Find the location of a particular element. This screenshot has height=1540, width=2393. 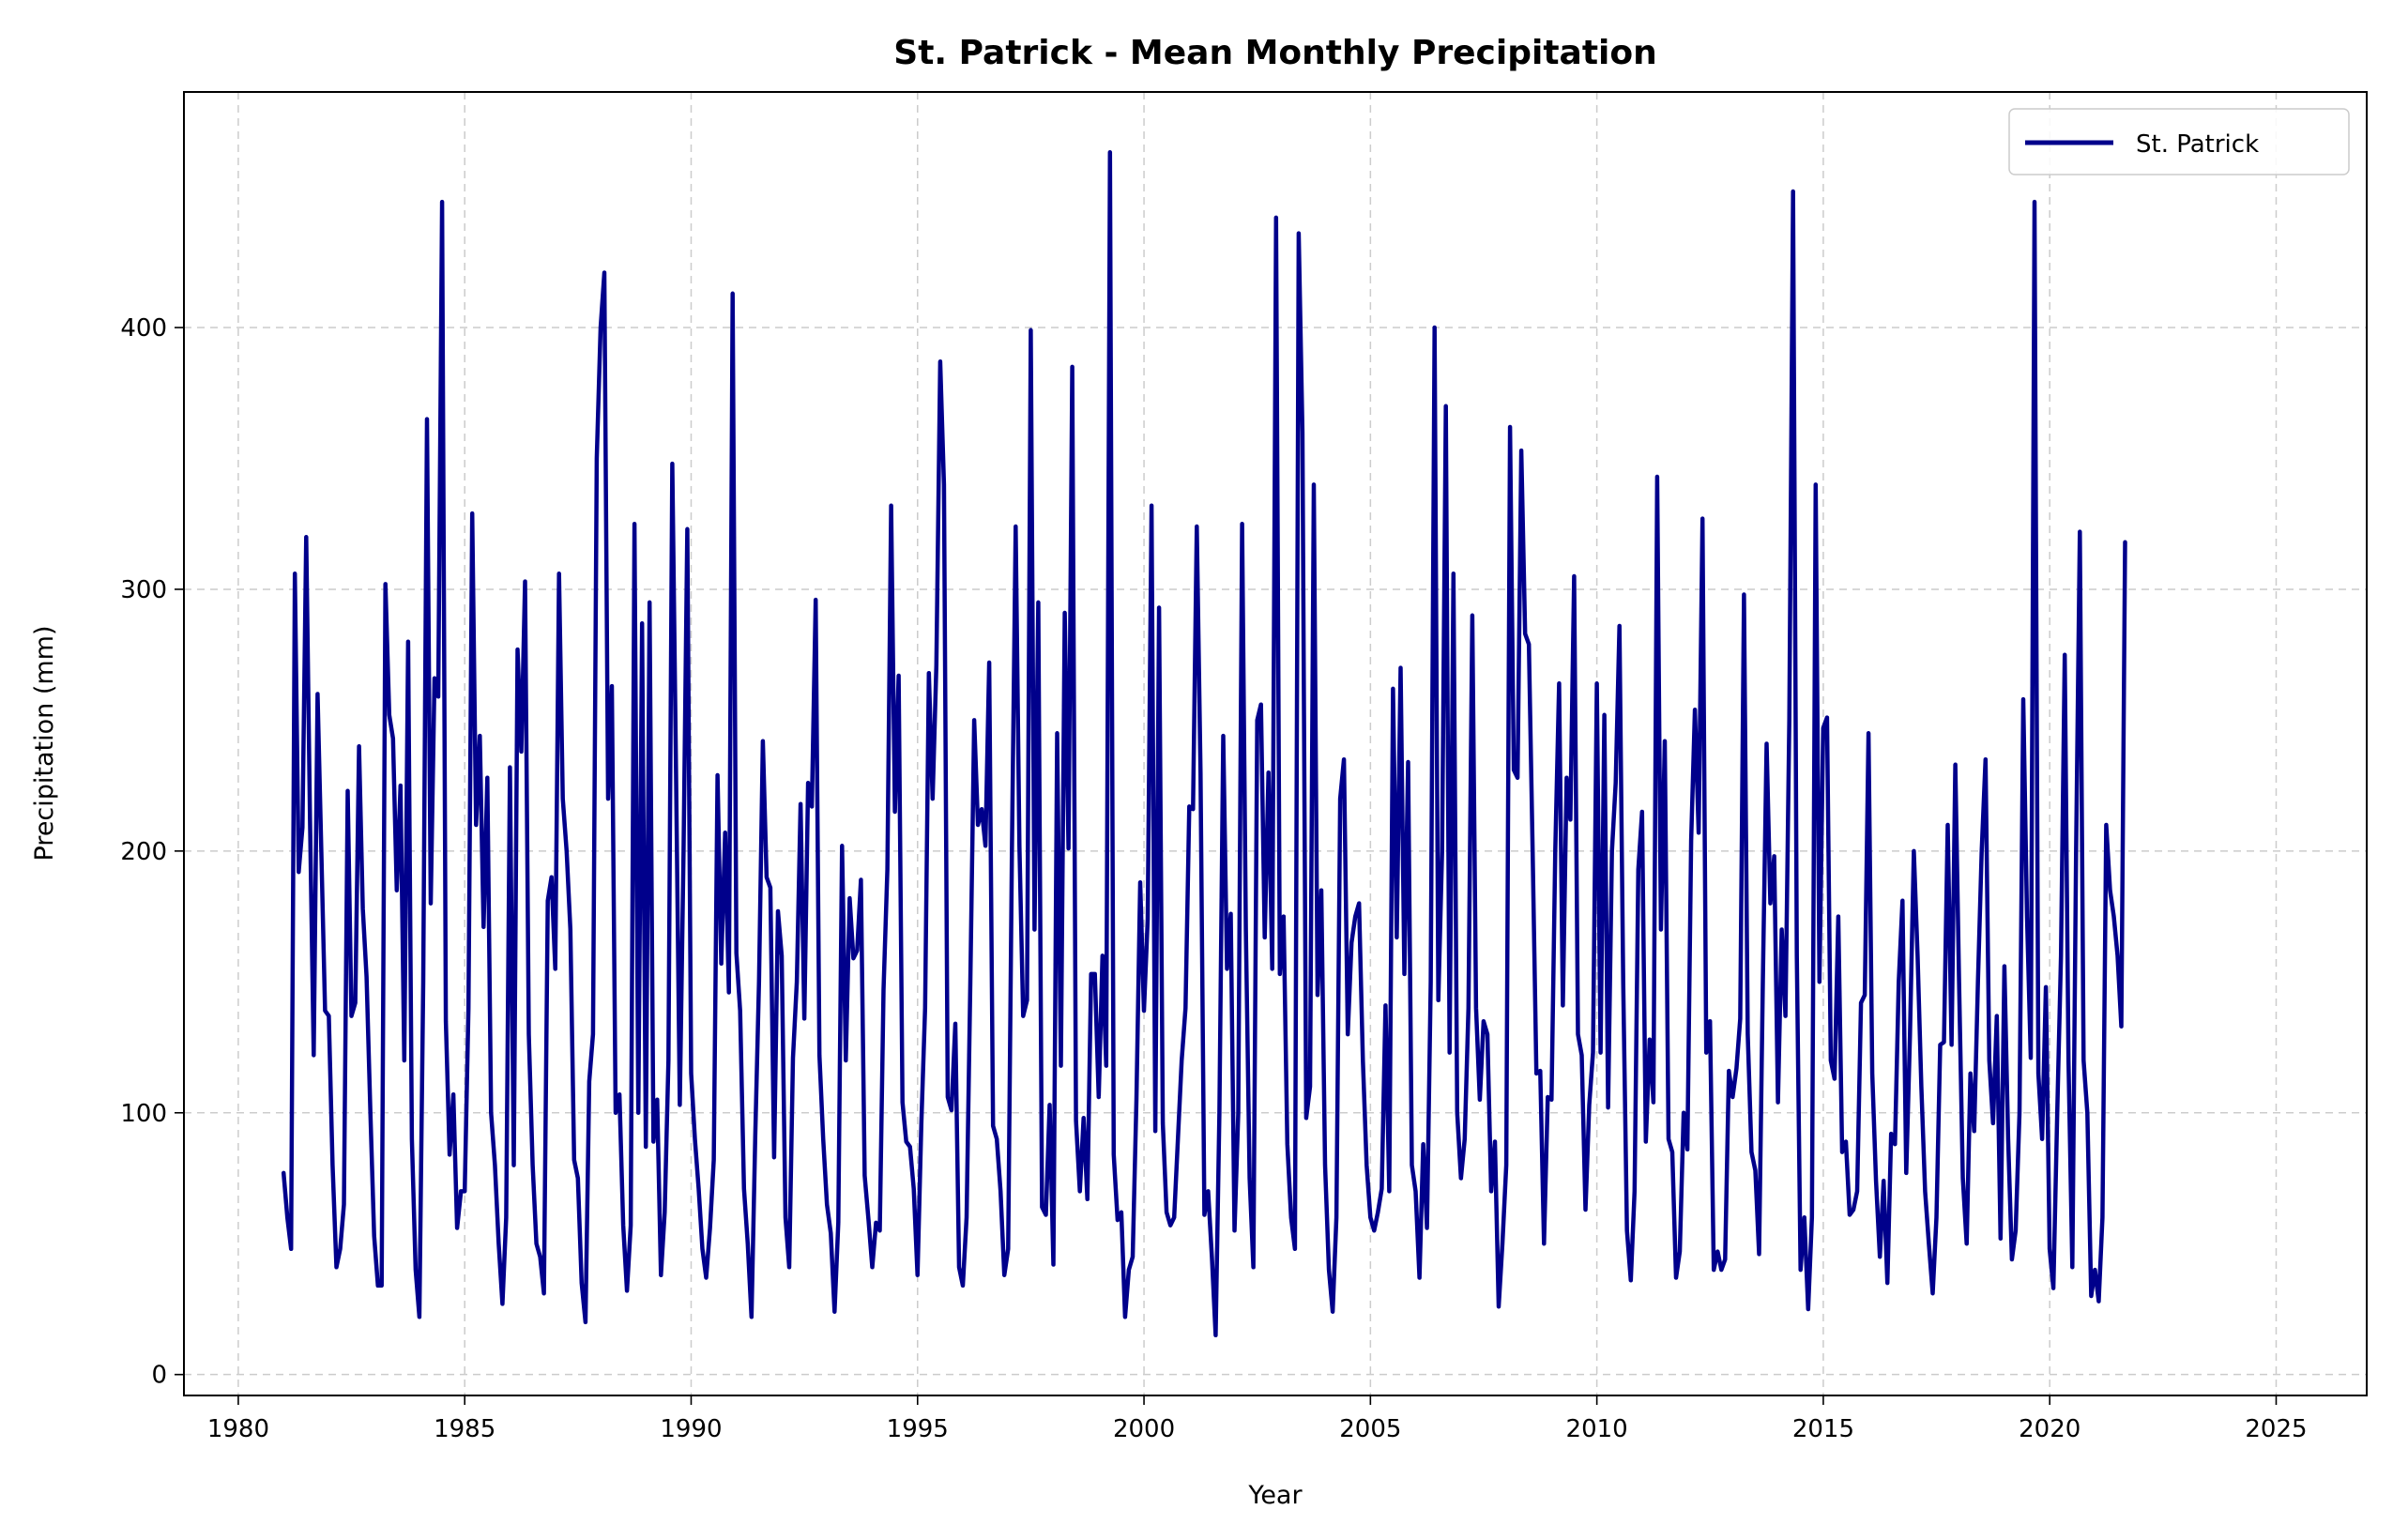

x-tick-label: 1995 is located at coordinates (918, 1429).